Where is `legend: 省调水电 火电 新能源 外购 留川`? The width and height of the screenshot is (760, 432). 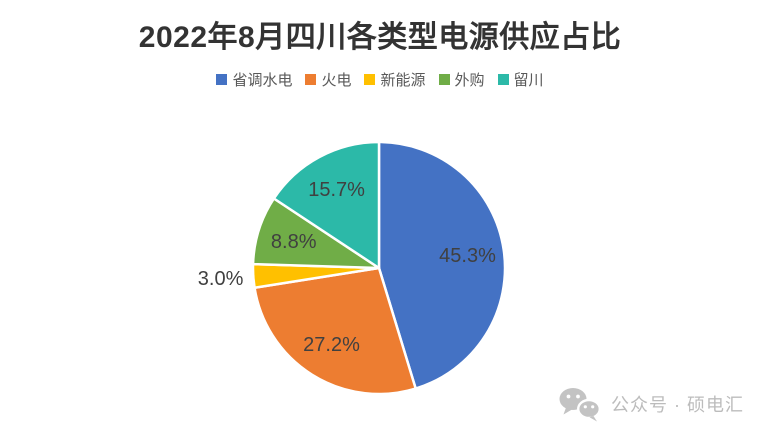 legend: 省调水电 火电 新能源 外购 留川 is located at coordinates (380, 79).